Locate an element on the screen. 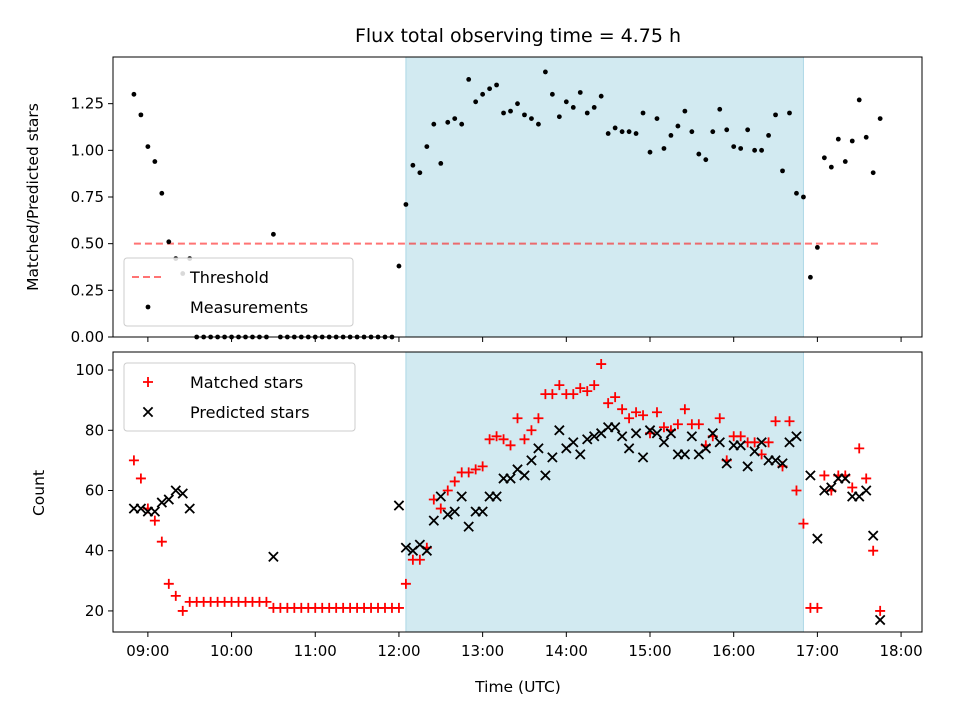  y-tick-label: 0.50 is located at coordinates (87, 244).